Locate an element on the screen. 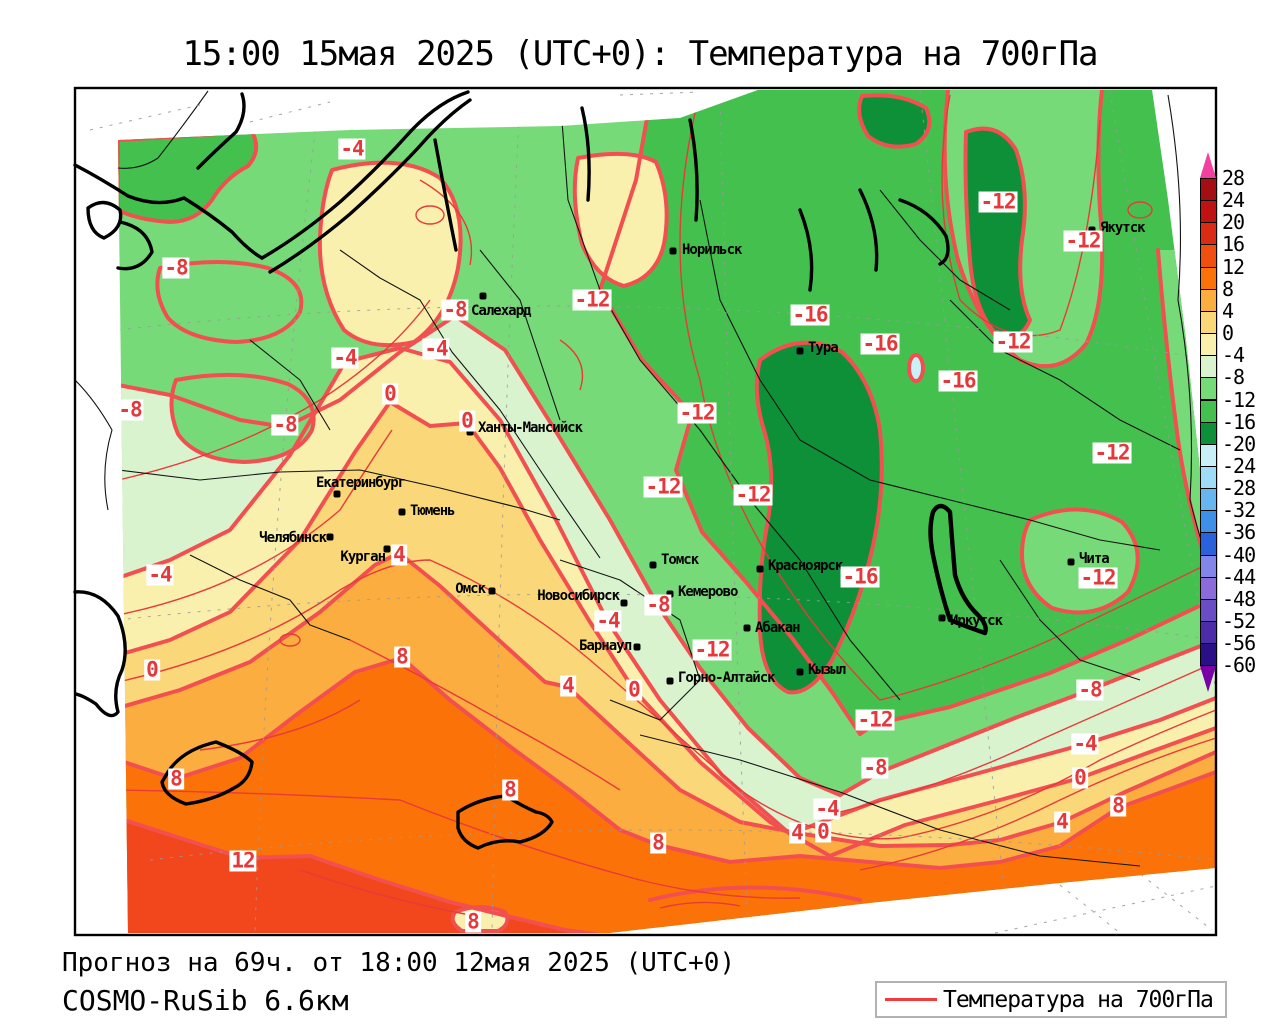 The width and height of the screenshot is (1280, 1024). colorbar-tick-label: -56 is located at coordinates (1239, 643).